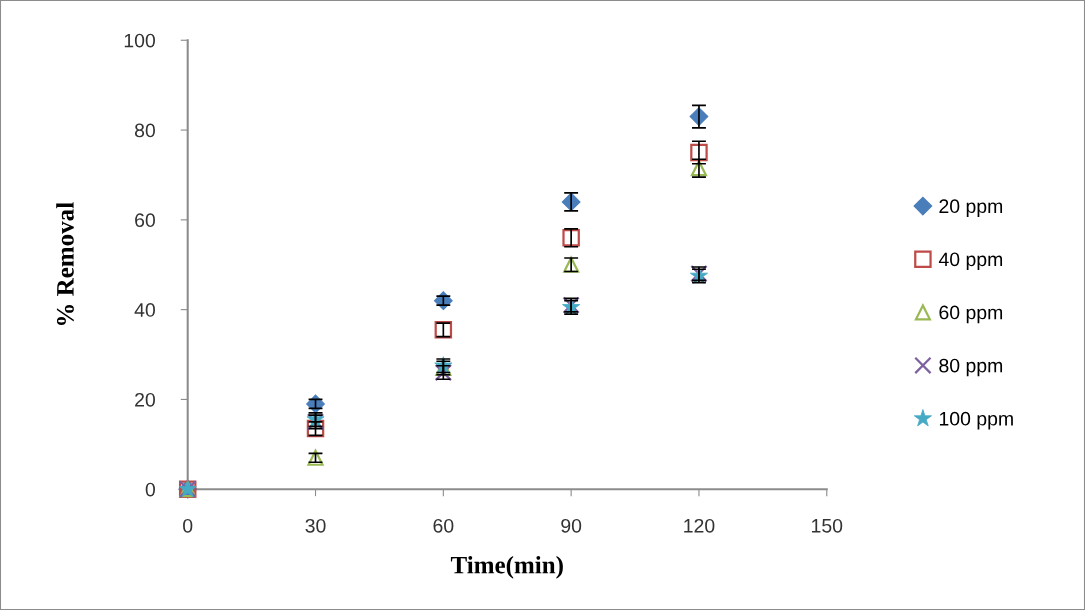 The image size is (1085, 610). What do you see at coordinates (971, 314) in the screenshot?
I see `legend-label: 60 ppm` at bounding box center [971, 314].